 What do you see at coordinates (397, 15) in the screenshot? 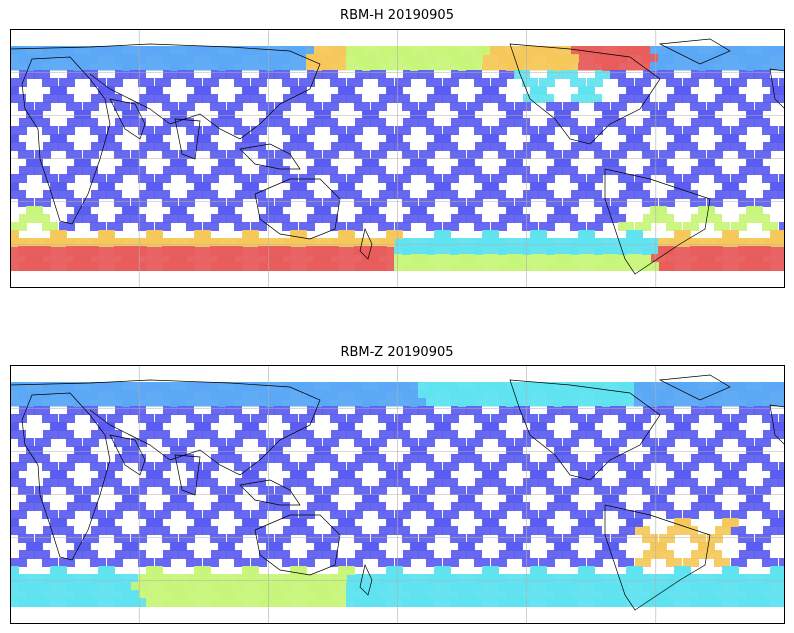
I see `panel-title-rbm-h: RBM-H 20190905` at bounding box center [397, 15].